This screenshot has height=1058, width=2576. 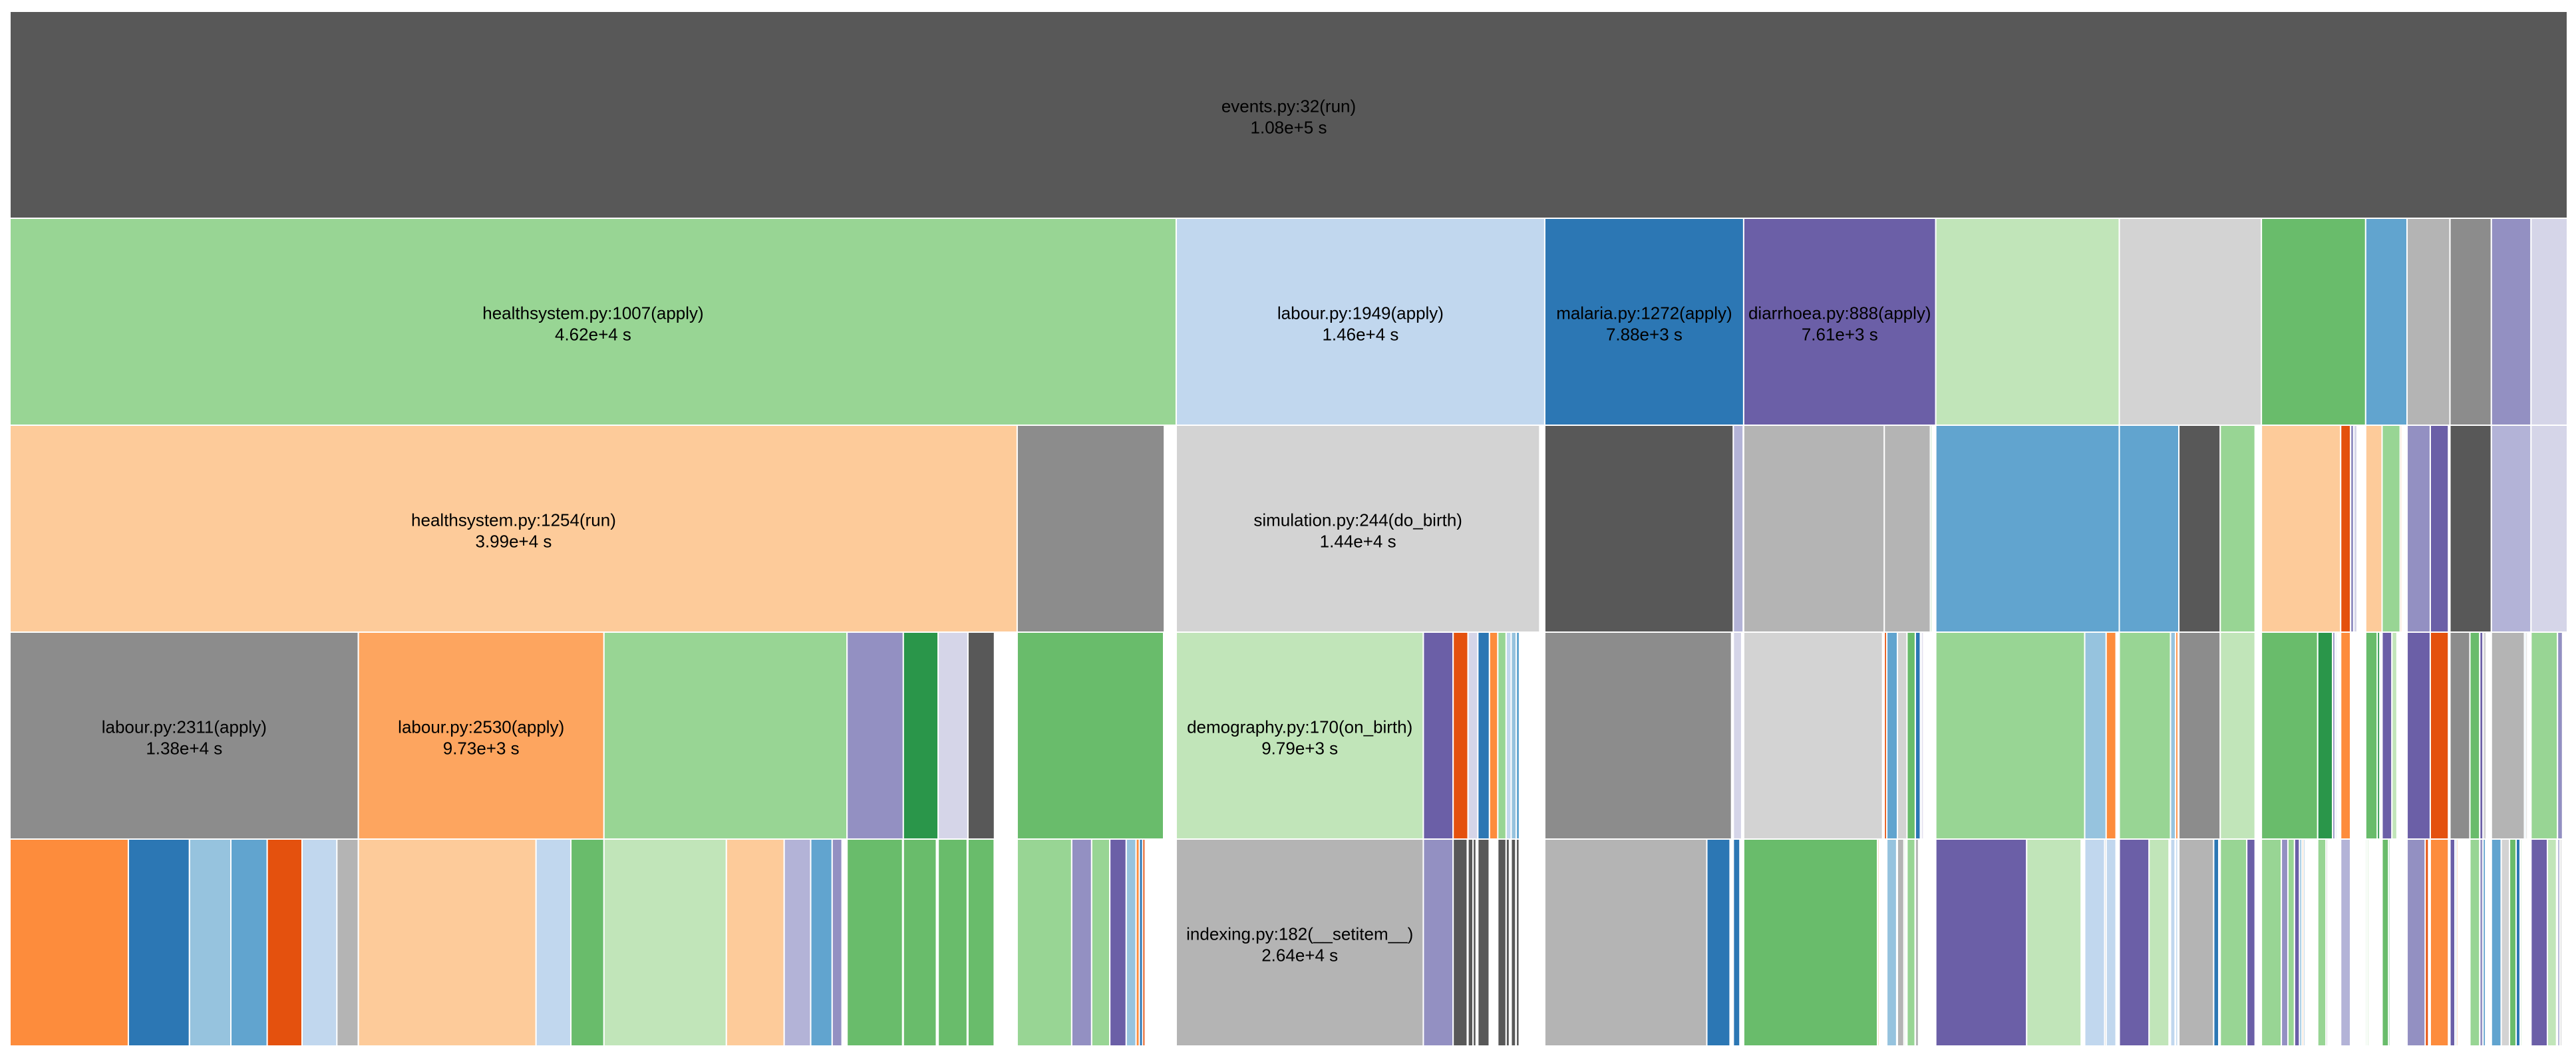 I want to click on function-block: labour.py:2311(apply)1.38e+4 s, so click(x=184, y=735).